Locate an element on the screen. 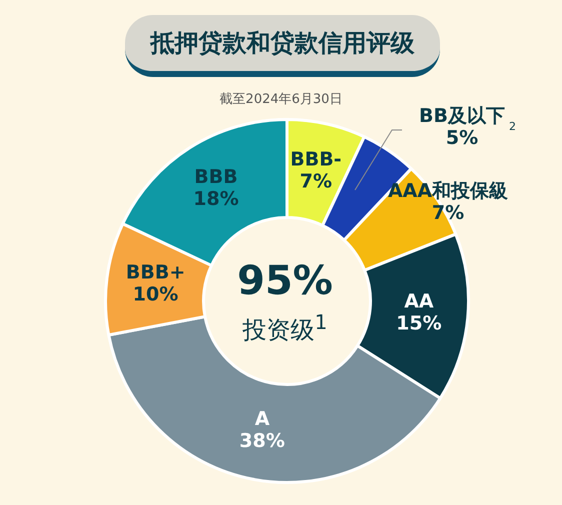 The height and width of the screenshot is (505, 562). slice-label: BBB- is located at coordinates (316, 159).